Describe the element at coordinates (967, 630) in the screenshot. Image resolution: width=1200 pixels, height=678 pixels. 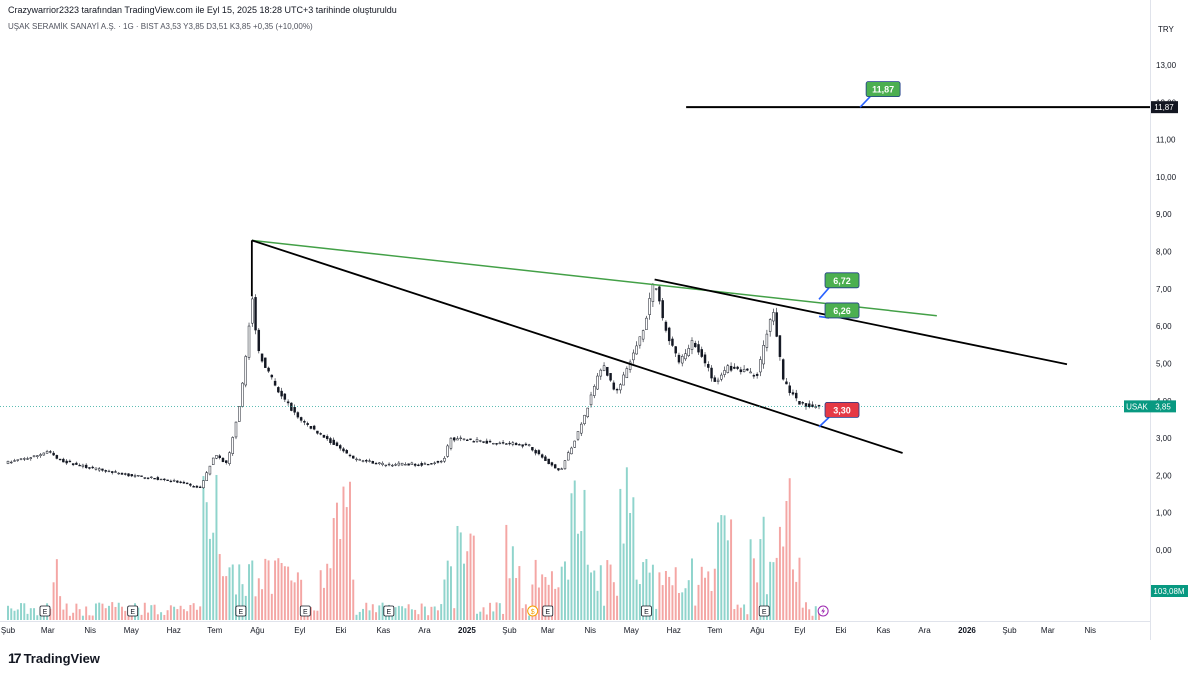
I see `time-axis-tick-label: 2026` at that location.